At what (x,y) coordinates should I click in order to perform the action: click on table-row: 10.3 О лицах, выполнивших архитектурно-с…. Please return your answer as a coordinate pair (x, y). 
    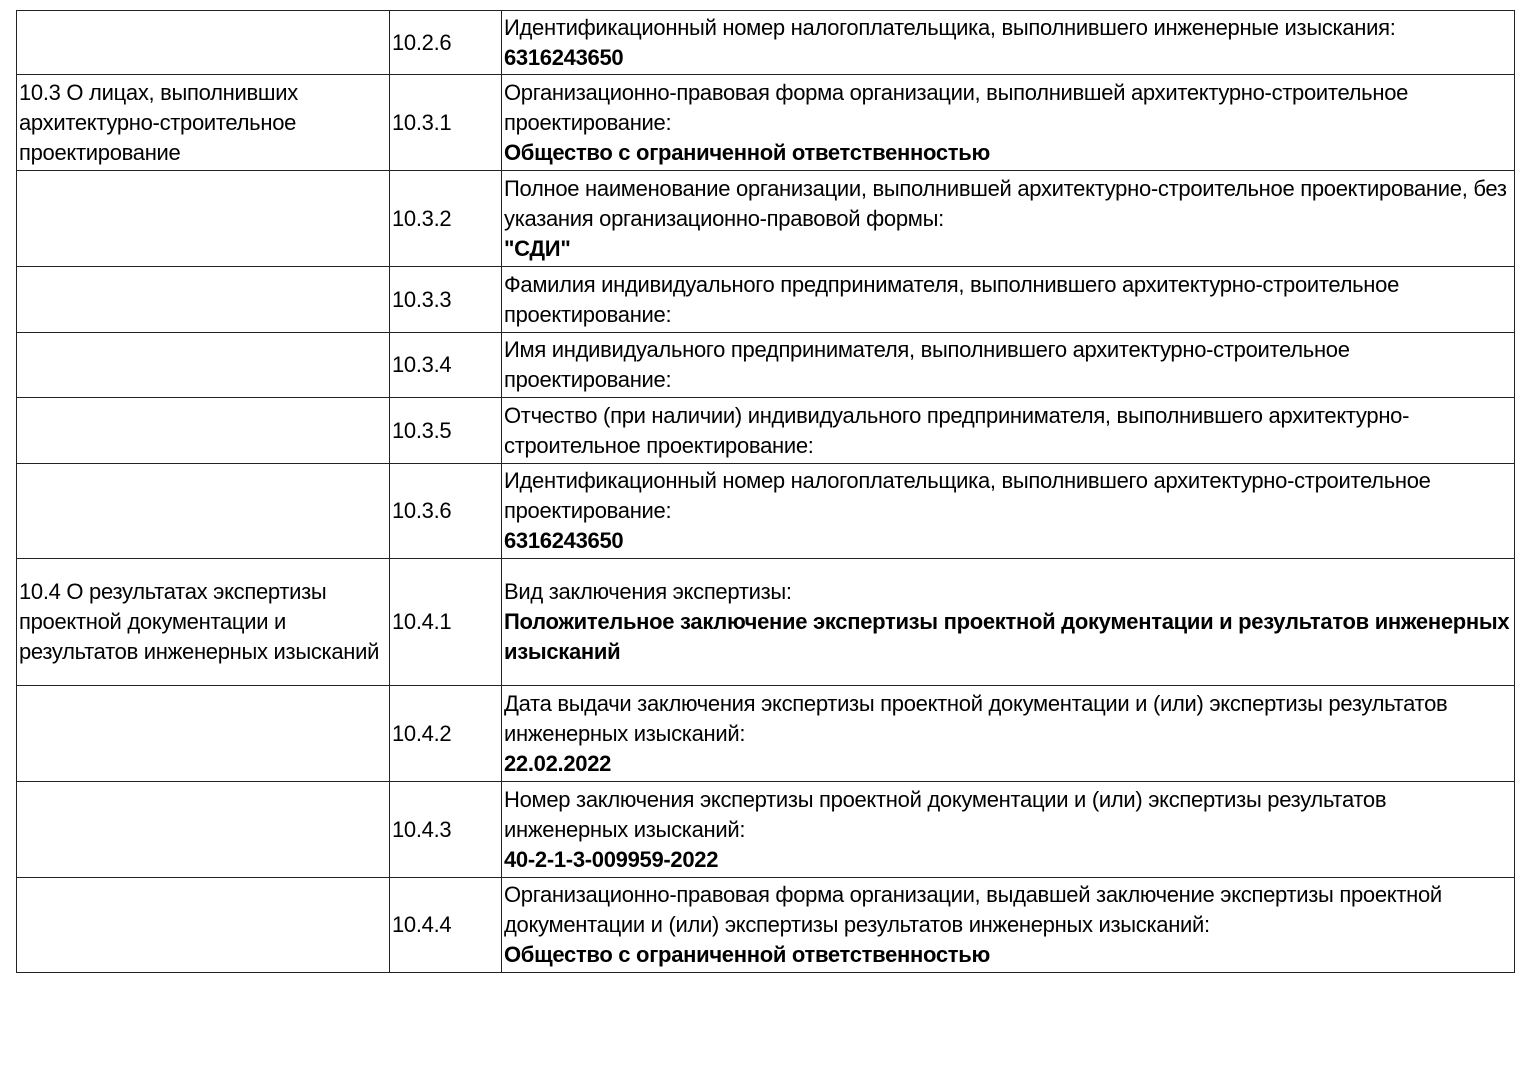
    Looking at the image, I should click on (765, 122).